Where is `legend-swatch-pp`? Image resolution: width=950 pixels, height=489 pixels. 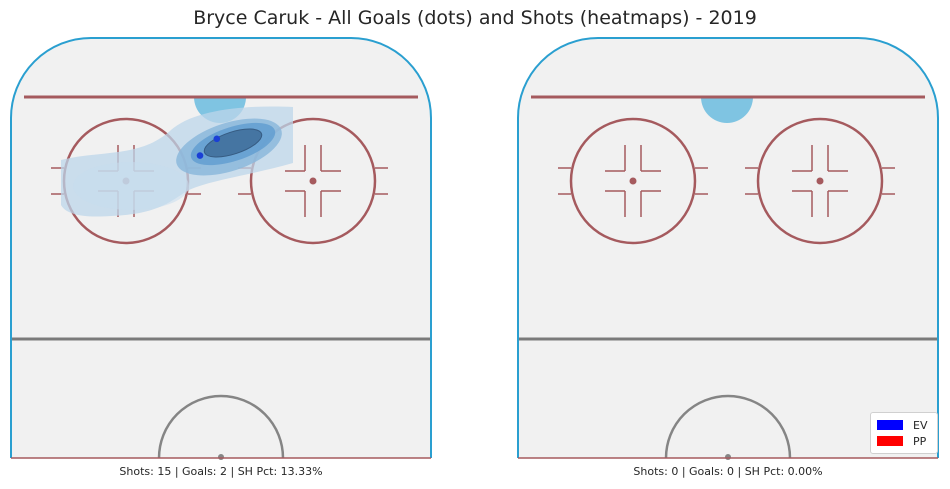 legend-swatch-pp is located at coordinates (890, 441).